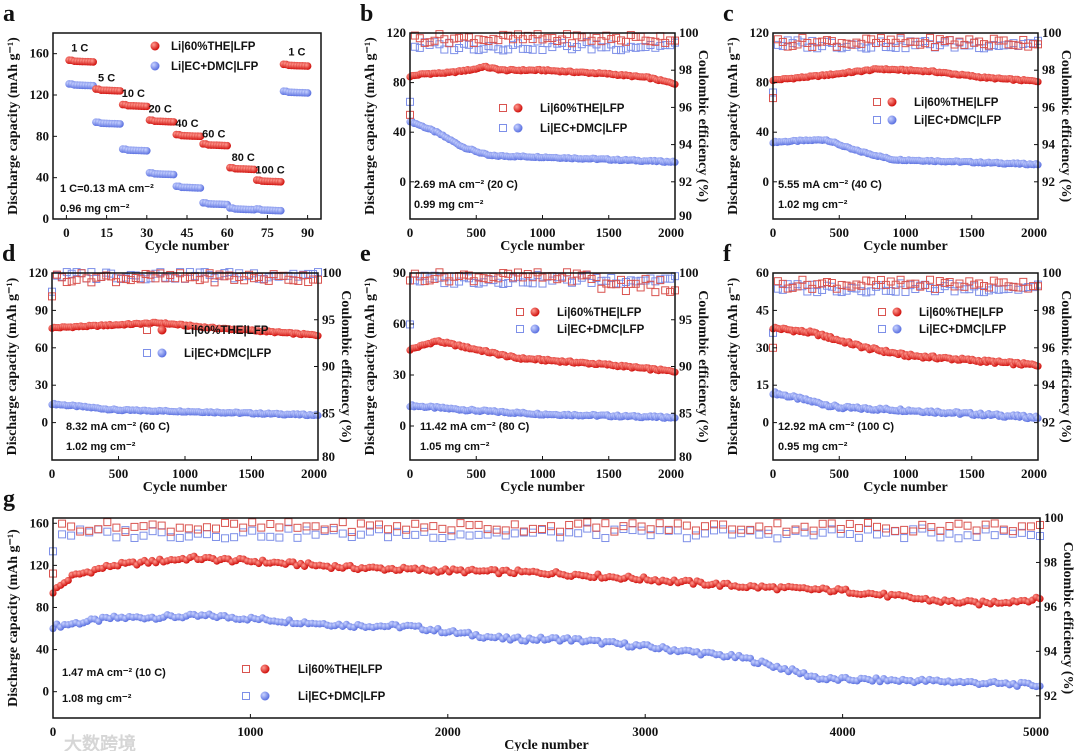  Describe the element at coordinates (1034, 473) in the screenshot. I see `x-tick-label: 2000` at that location.